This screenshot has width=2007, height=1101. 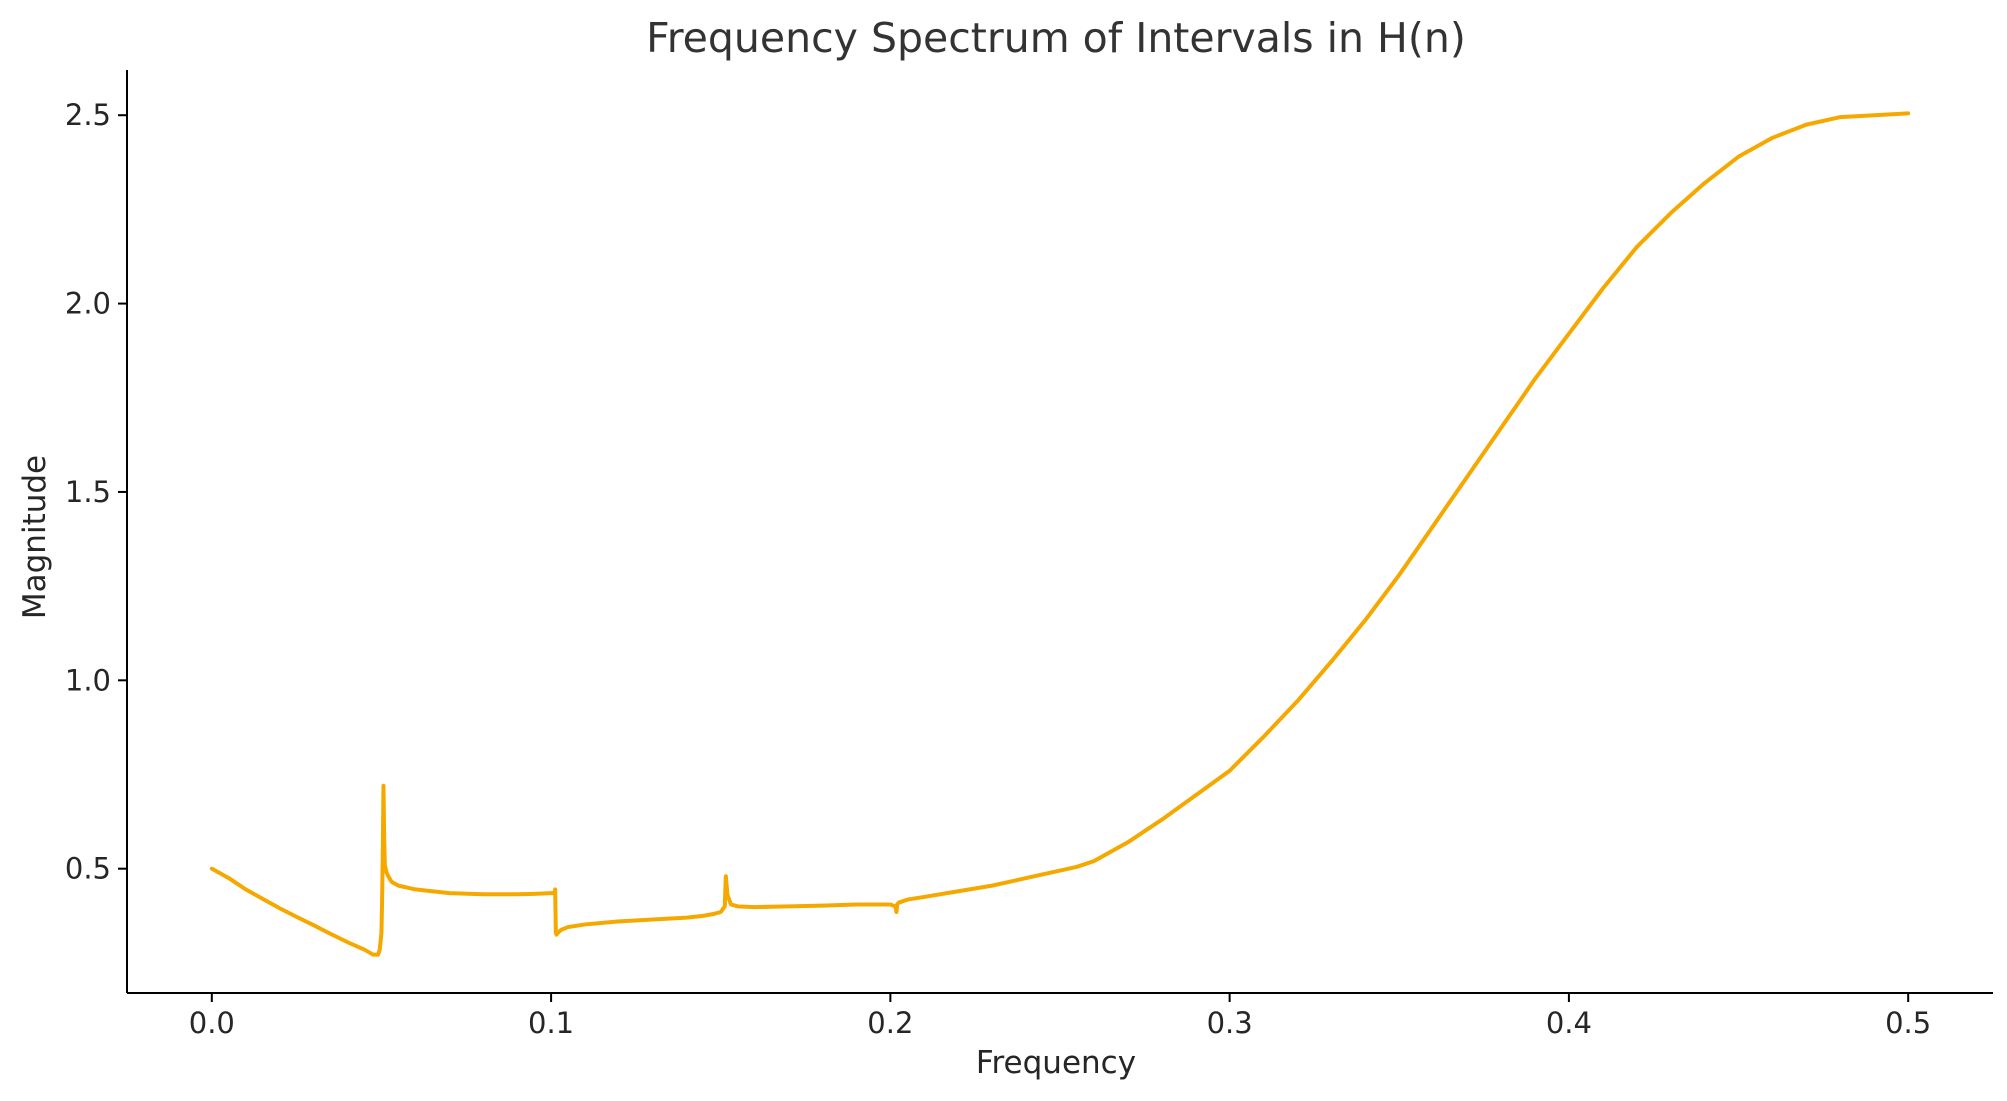 What do you see at coordinates (1056, 38) in the screenshot?
I see `chart-title: Frequency Spectrum of Intervals in H(n)` at bounding box center [1056, 38].